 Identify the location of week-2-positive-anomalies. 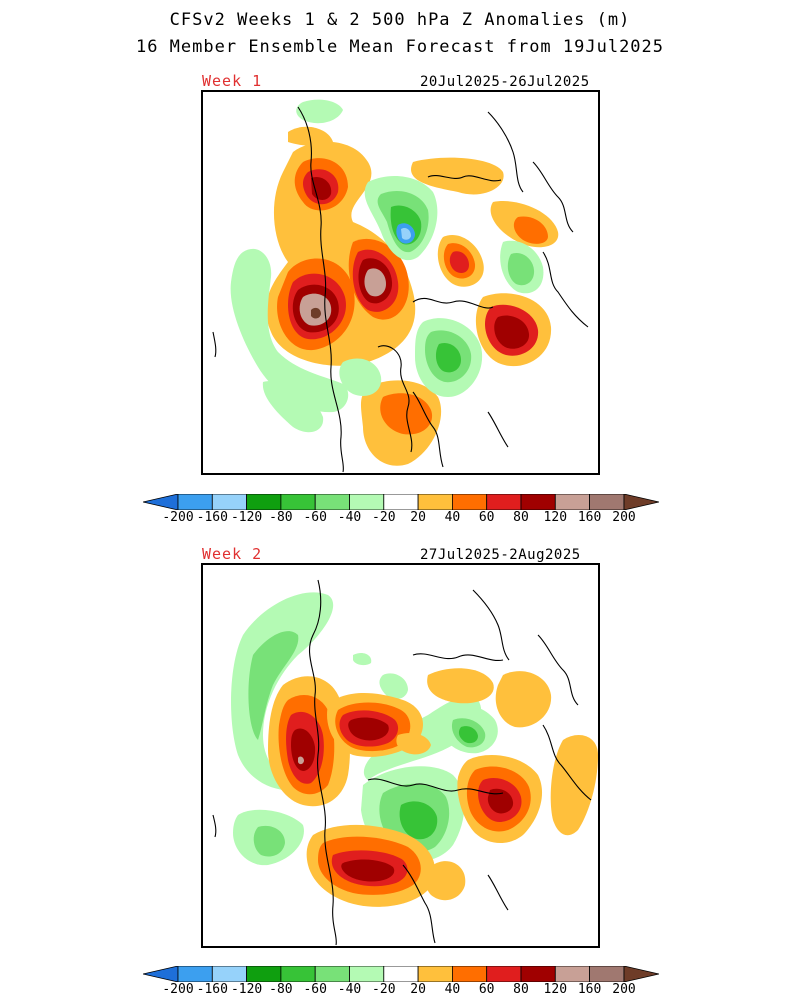
(433, 787).